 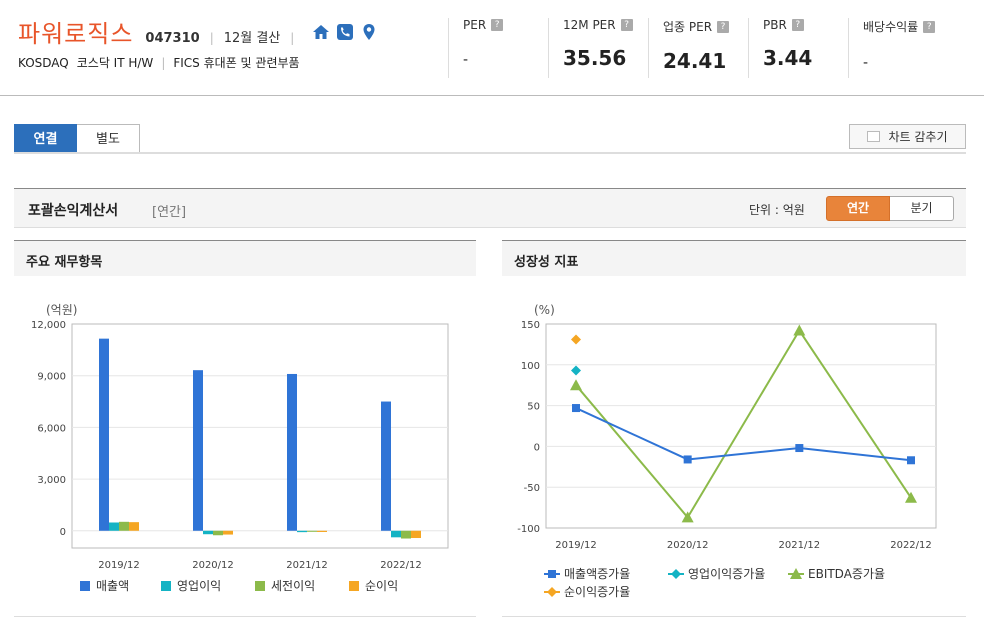 I want to click on title-row: 파워로직스 047310 | 12월 결산 |, so click(x=198, y=31).